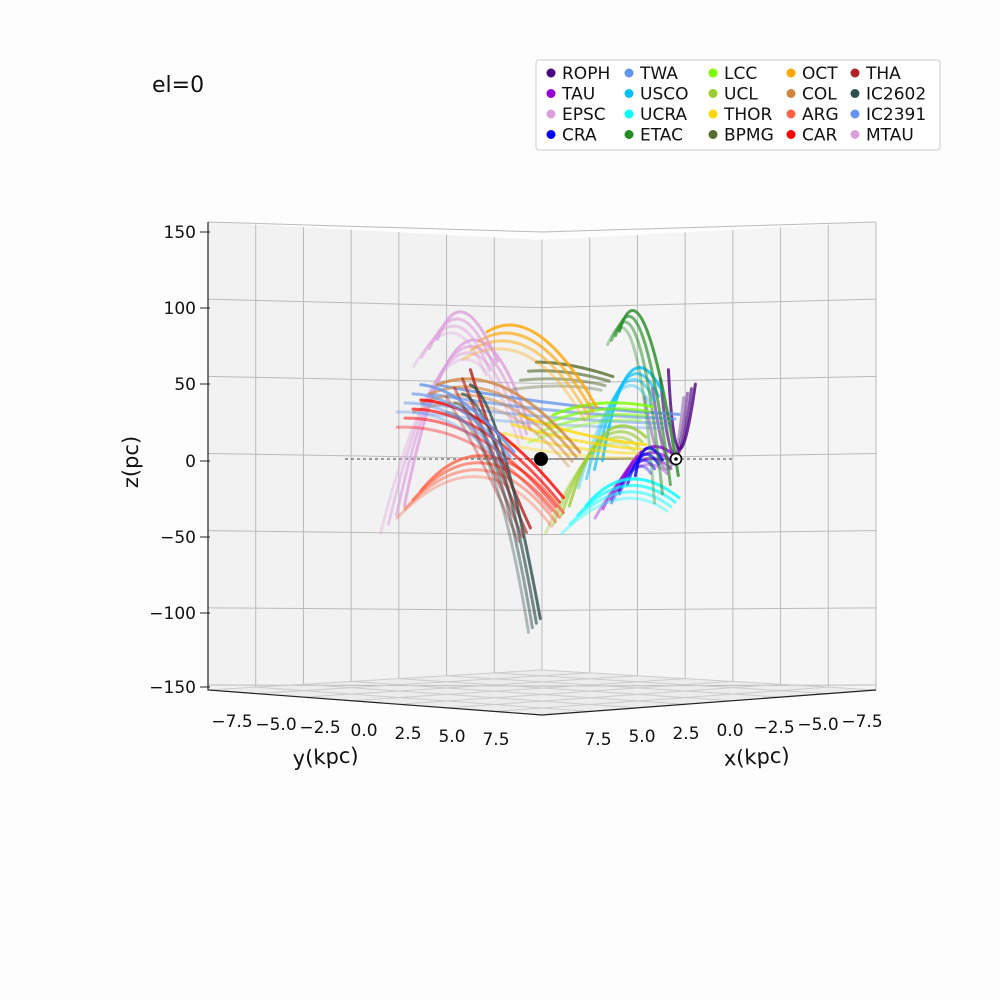  I want to click on chart-title: el=0, so click(178, 85).